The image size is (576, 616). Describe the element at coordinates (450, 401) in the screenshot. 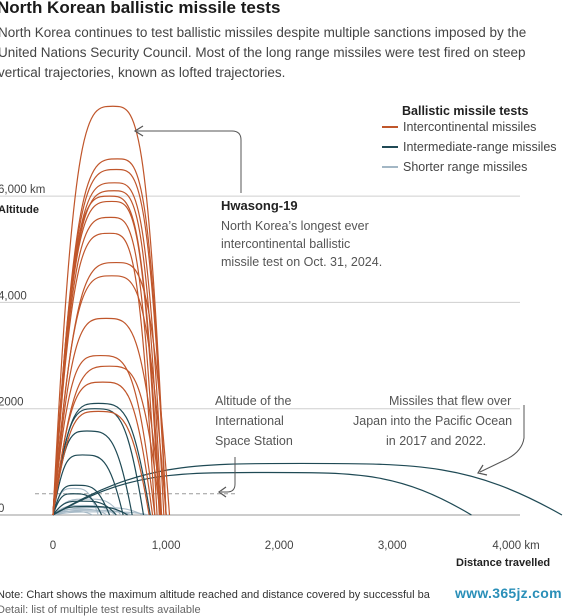

I see `annotation-text: Missiles that flew over` at that location.